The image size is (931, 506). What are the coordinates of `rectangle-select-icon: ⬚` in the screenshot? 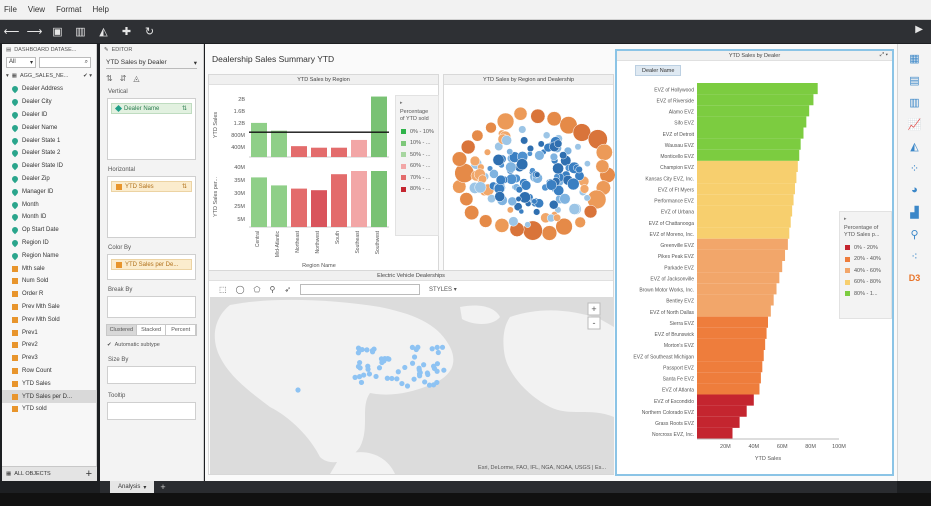 It's located at (223, 289).